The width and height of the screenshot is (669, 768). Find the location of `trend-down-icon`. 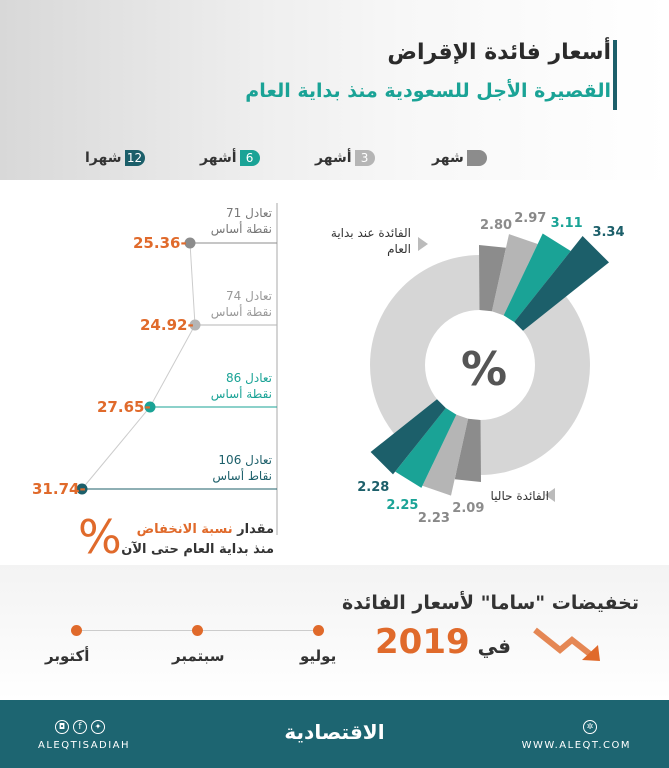

trend-down-icon is located at coordinates (566, 644).